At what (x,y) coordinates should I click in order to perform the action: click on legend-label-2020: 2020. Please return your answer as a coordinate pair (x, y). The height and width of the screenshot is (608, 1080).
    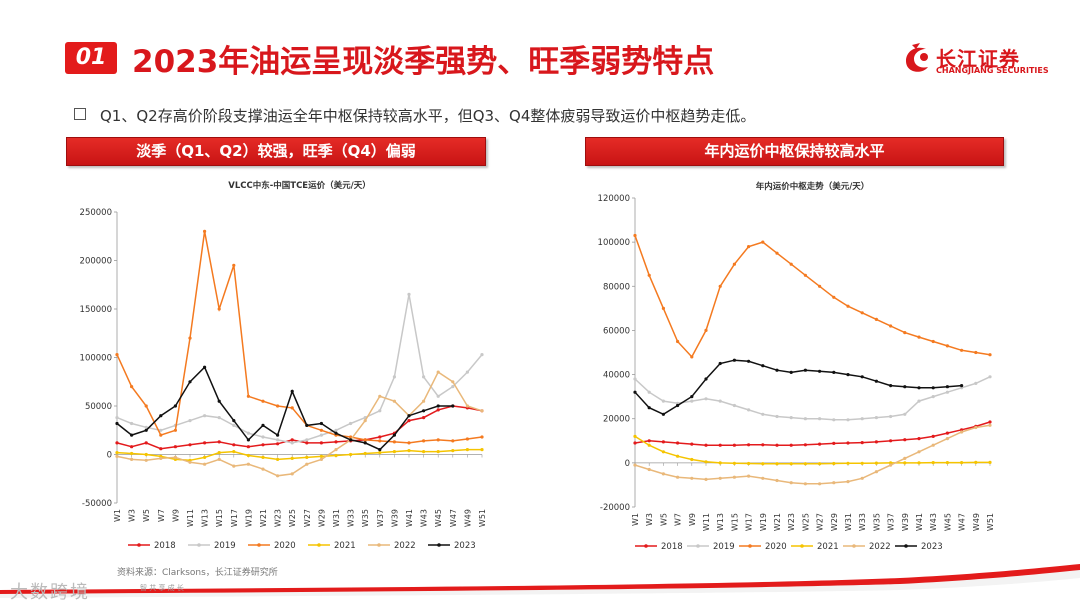
    Looking at the image, I should click on (285, 546).